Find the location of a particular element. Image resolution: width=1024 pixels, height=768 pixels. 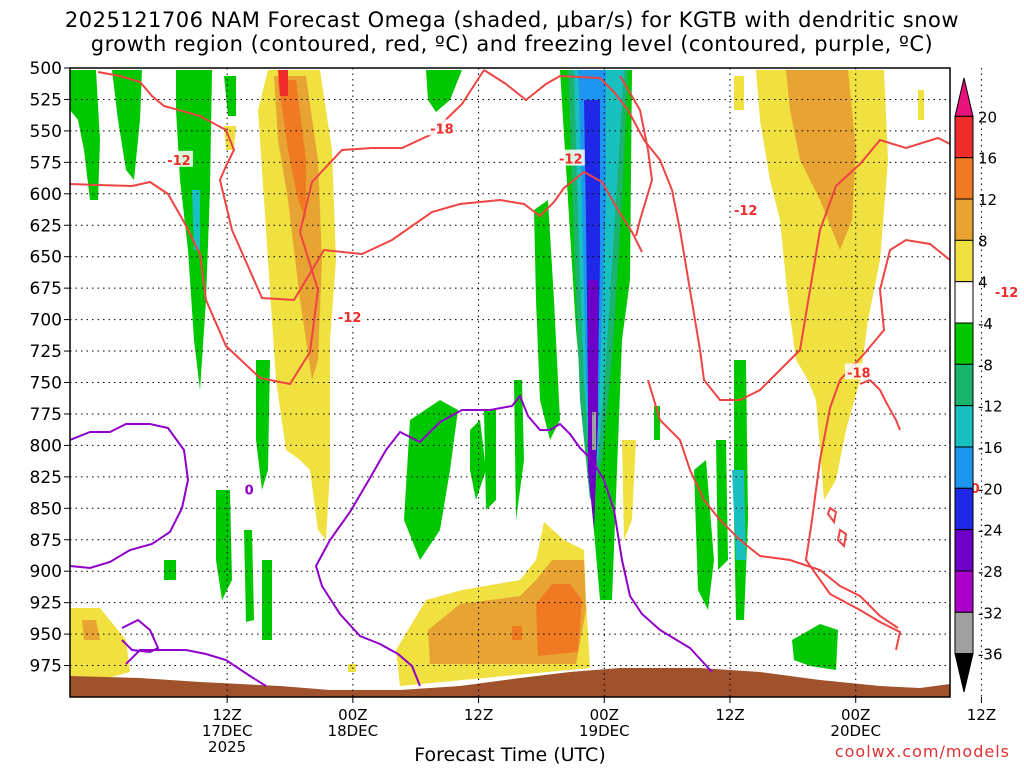

legend-label: -28 is located at coordinates (990, 572).